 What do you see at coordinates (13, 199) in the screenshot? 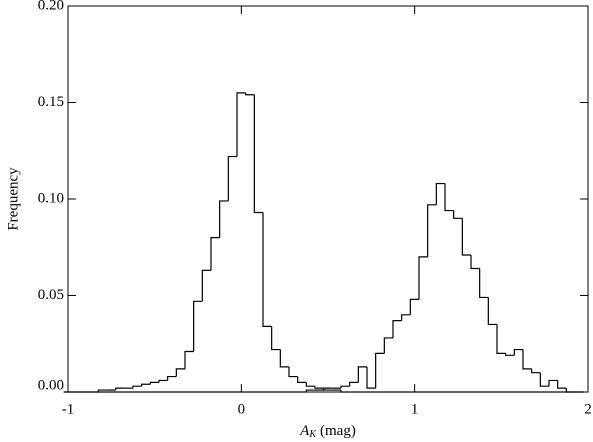
I see `y-axis-label: Frequency` at bounding box center [13, 199].